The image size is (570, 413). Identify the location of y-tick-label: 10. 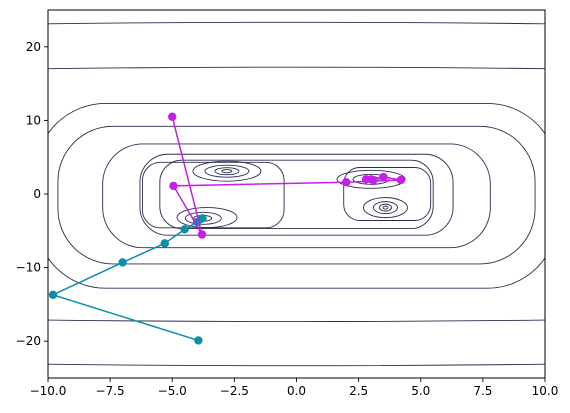
(33, 120).